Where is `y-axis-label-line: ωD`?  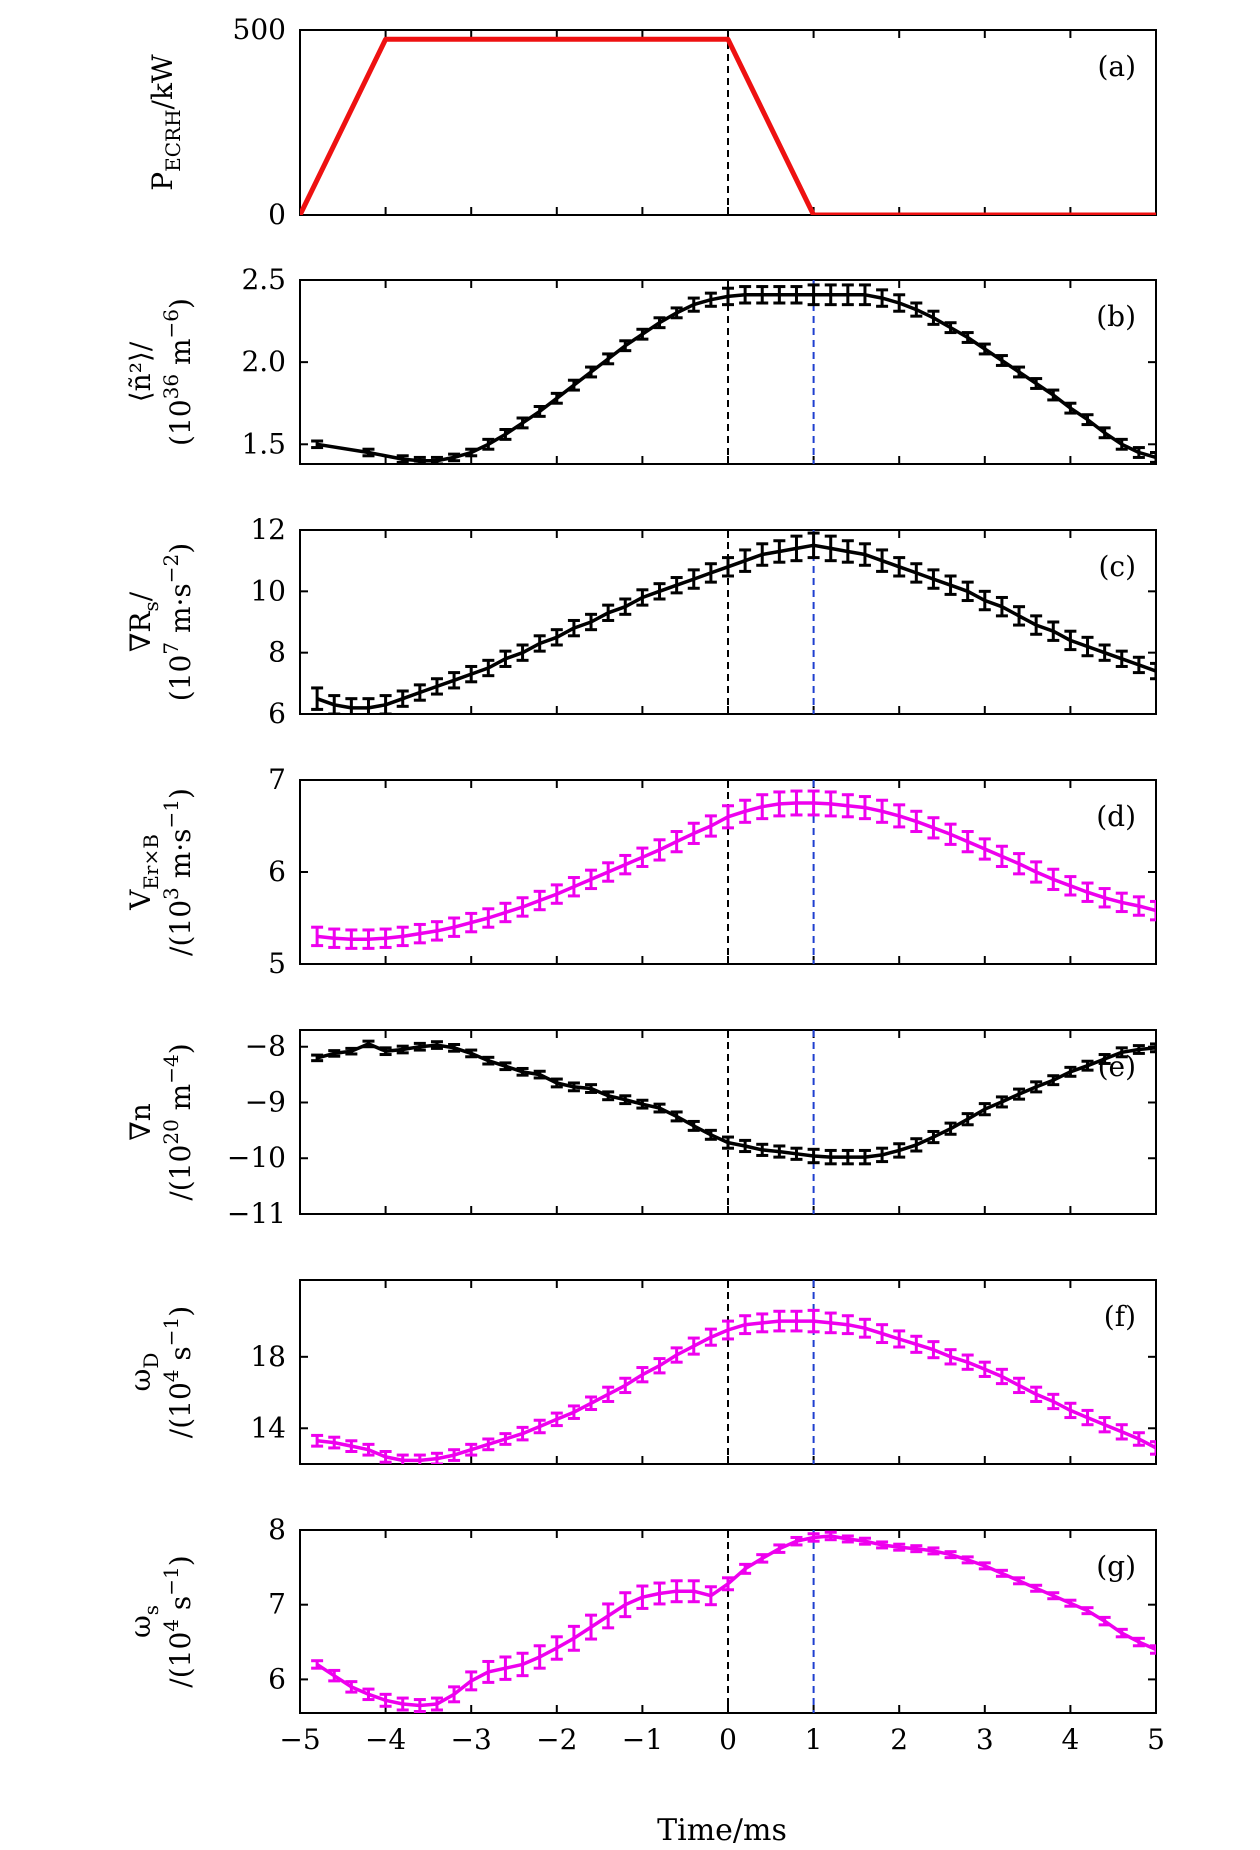 y-axis-label-line: ωD is located at coordinates (143, 1372).